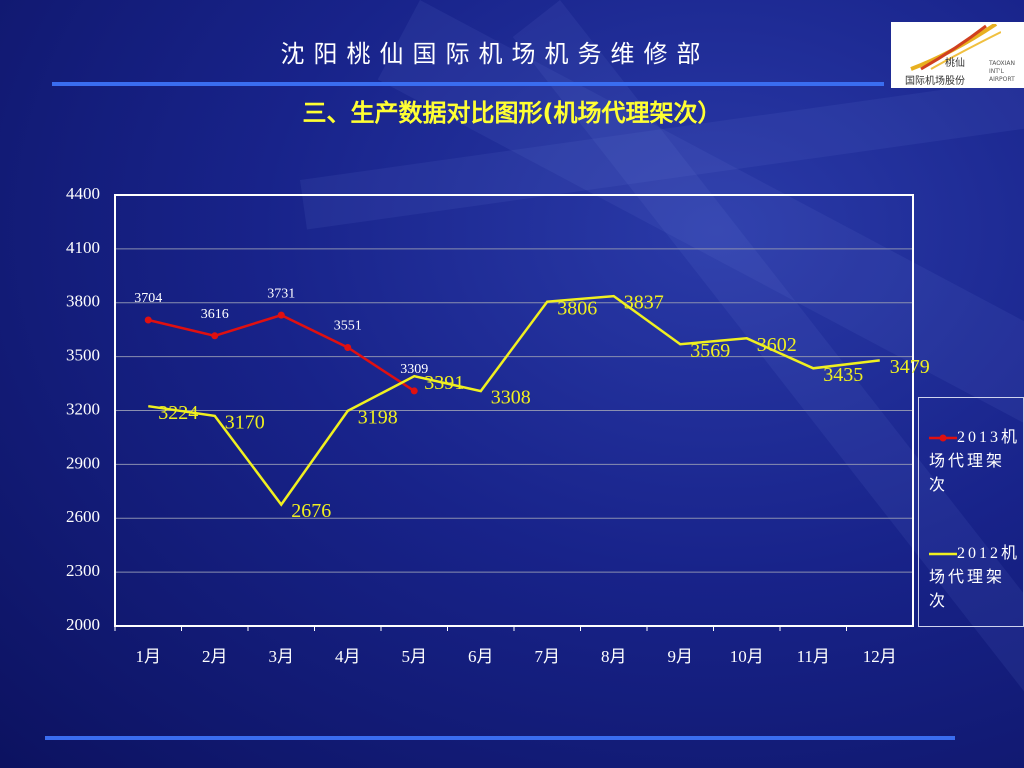  I want to click on x-tick-label: 2月, so click(215, 656).